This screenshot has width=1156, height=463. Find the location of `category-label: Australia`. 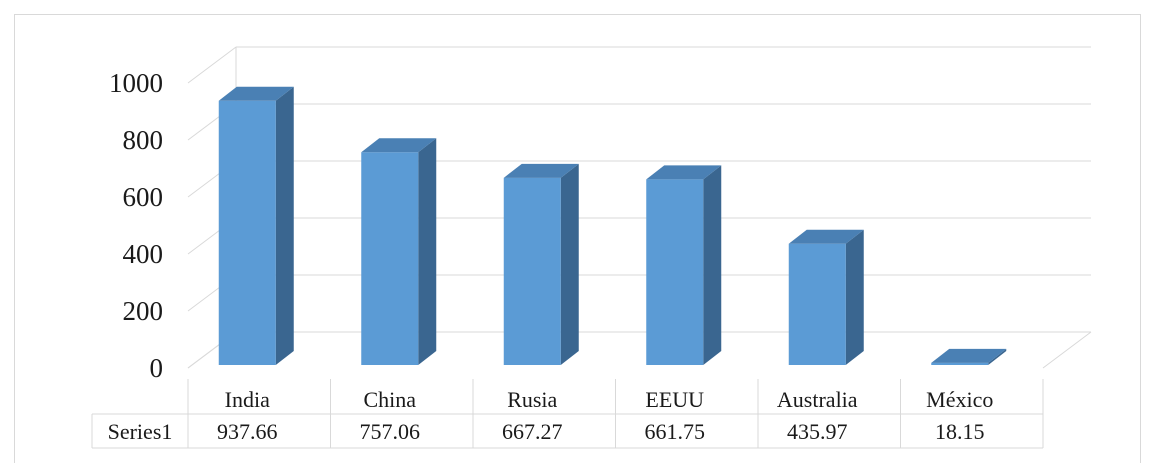

category-label: Australia is located at coordinates (817, 399).